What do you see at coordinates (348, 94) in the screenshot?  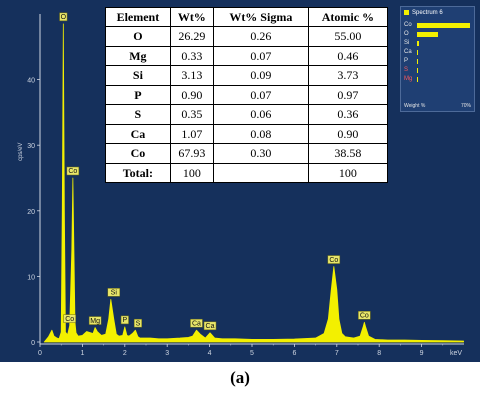 I see `cell-atomic: 0.97` at bounding box center [348, 94].